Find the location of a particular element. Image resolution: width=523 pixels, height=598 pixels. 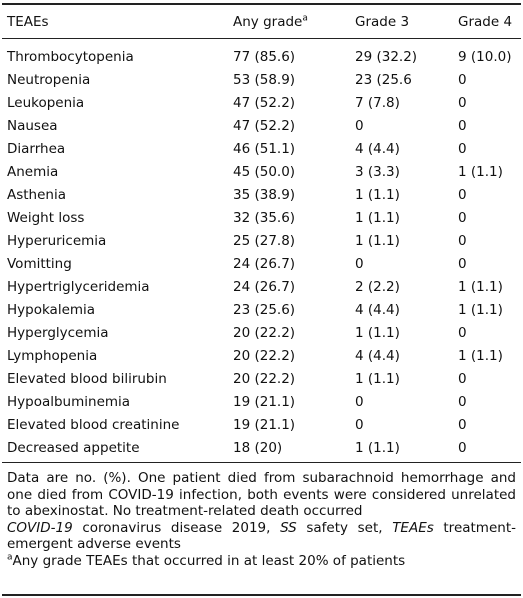

text: treatment-emergent adverse events is located at coordinates (261, 536).